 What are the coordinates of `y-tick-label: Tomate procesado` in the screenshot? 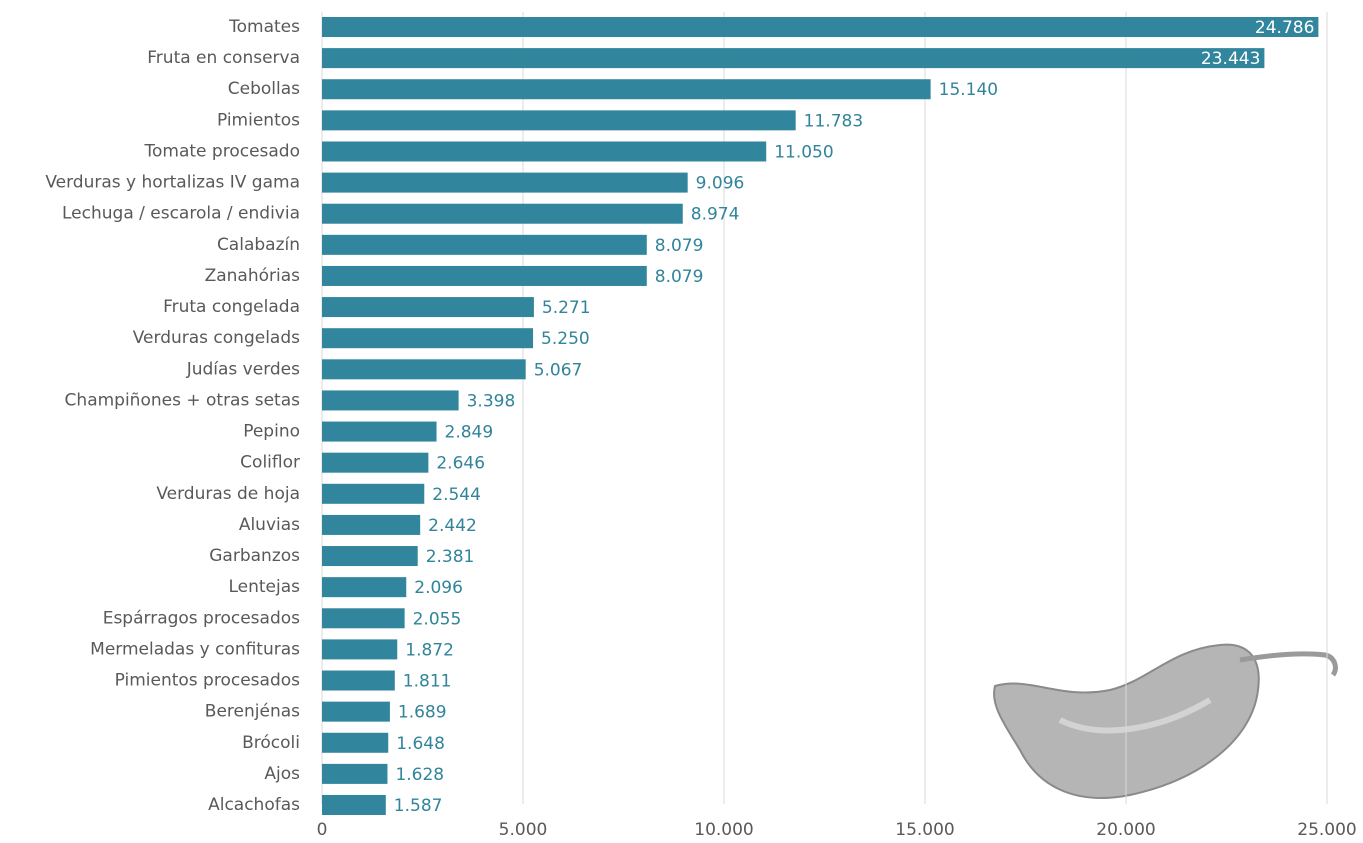 It's located at (222, 151).